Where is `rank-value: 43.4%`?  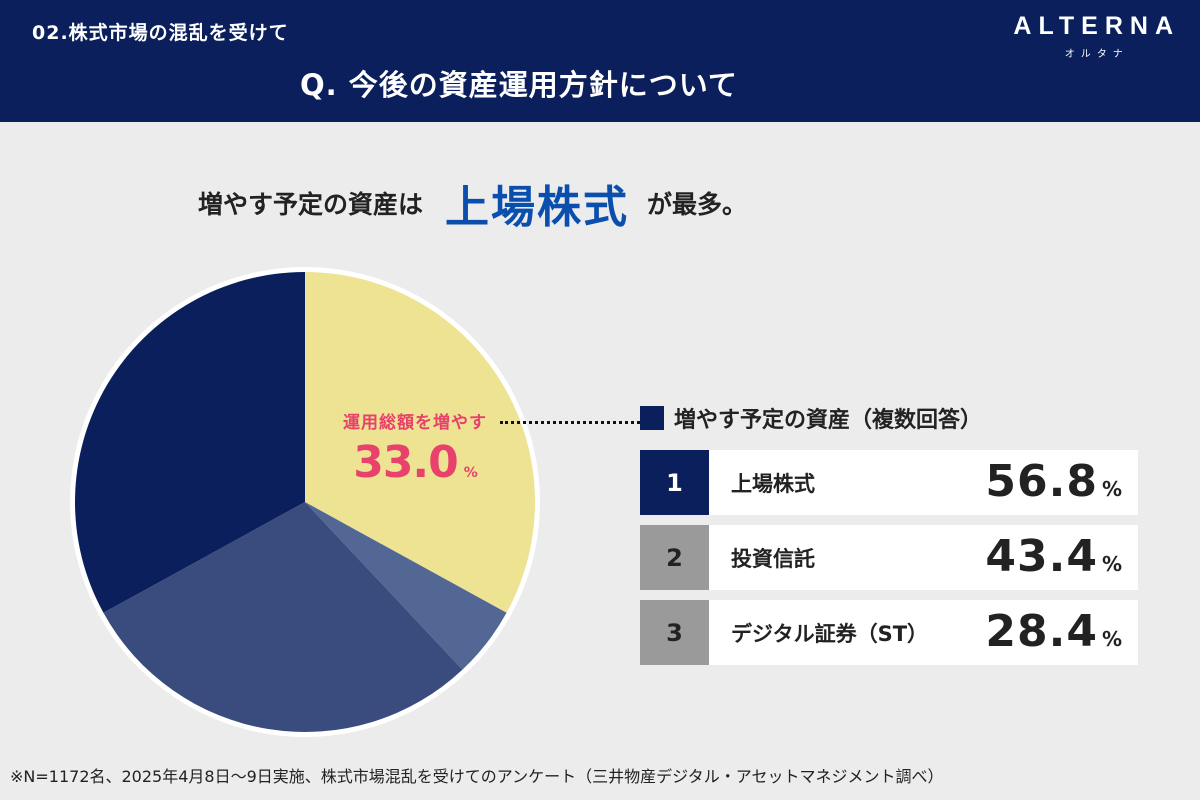
rank-value: 43.4% is located at coordinates (1061, 557).